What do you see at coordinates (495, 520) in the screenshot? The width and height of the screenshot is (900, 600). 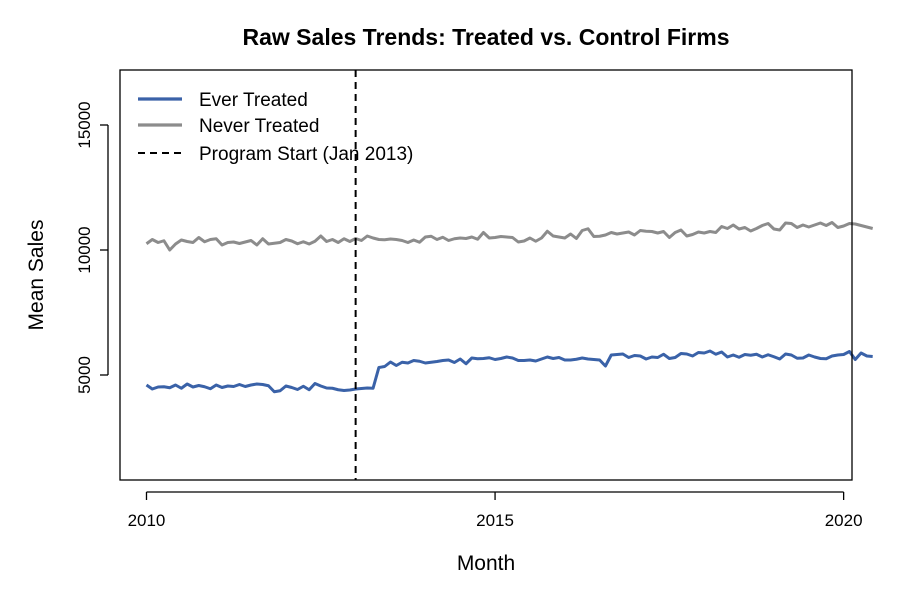 I see `x-tick-label-2015: 2015` at bounding box center [495, 520].